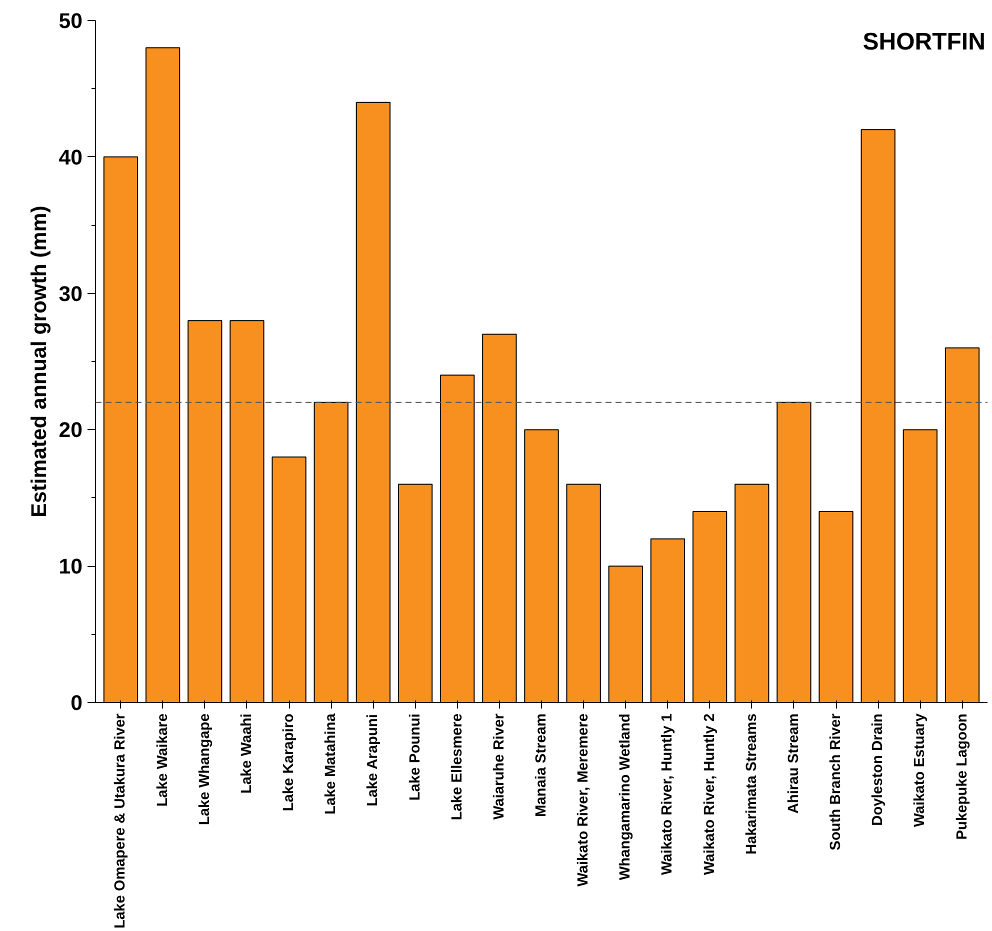 This screenshot has width=992, height=931. Describe the element at coordinates (794, 763) in the screenshot. I see `x-tick-label: Ahirau Stream` at that location.